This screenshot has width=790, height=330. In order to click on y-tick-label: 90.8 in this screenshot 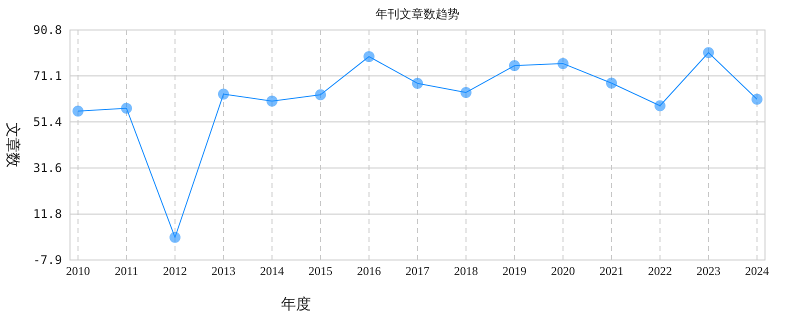, I will do `click(47, 30)`.